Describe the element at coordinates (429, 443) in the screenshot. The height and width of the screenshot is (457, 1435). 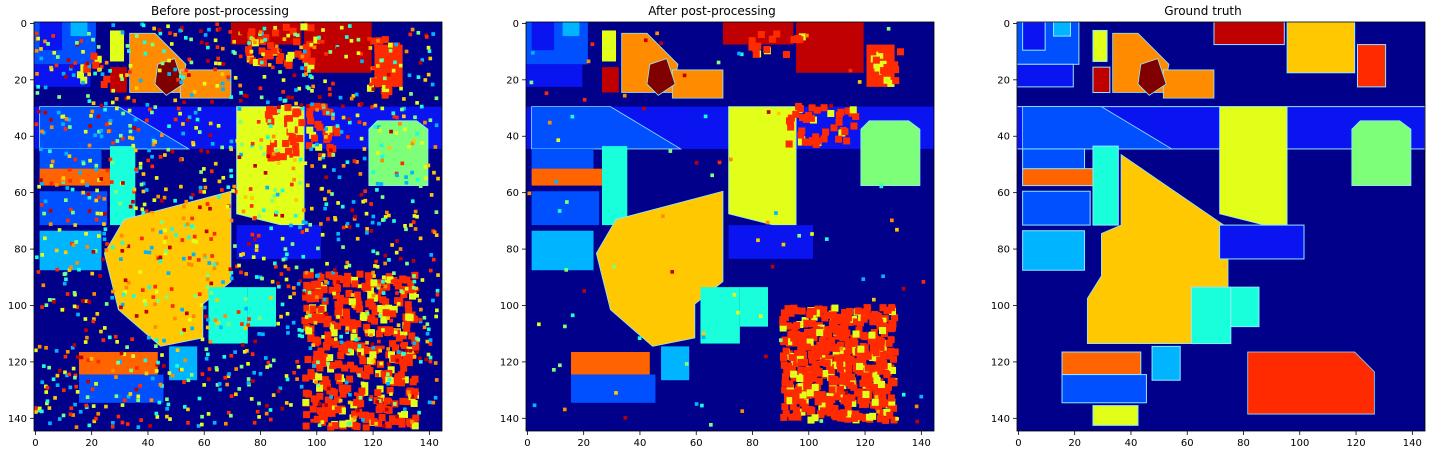
I see `x-tick-label: 140` at that location.